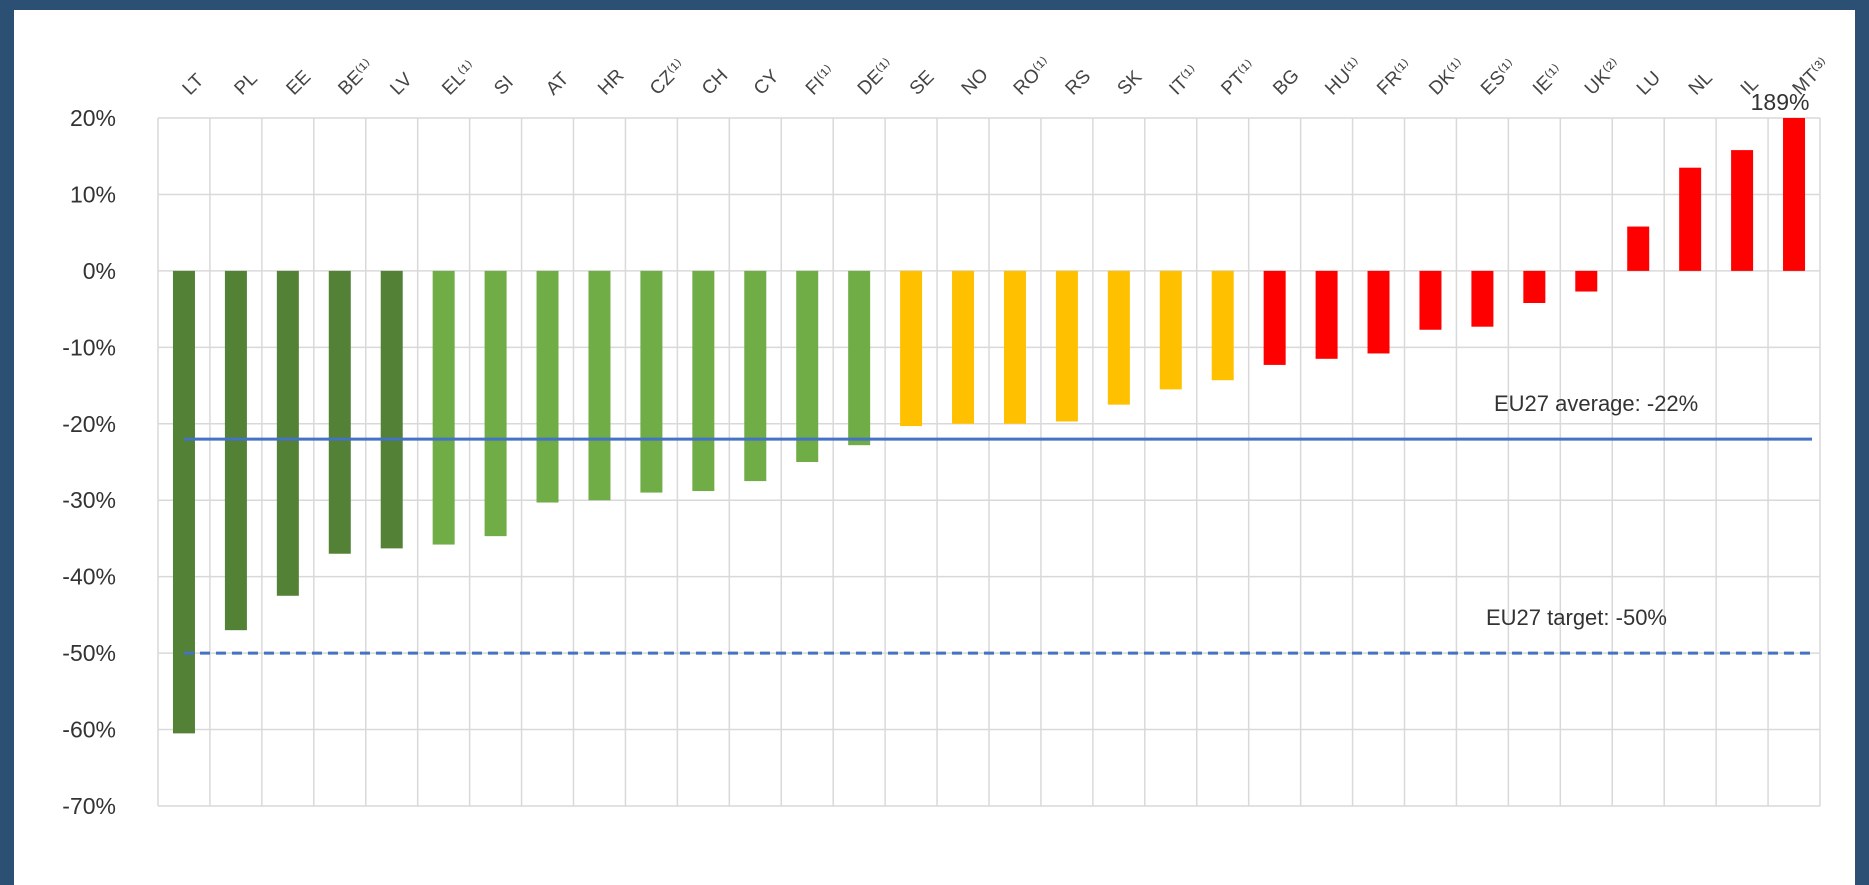 This screenshot has width=1869, height=885. Describe the element at coordinates (99, 271) in the screenshot. I see `y-tick-label: 0%` at that location.